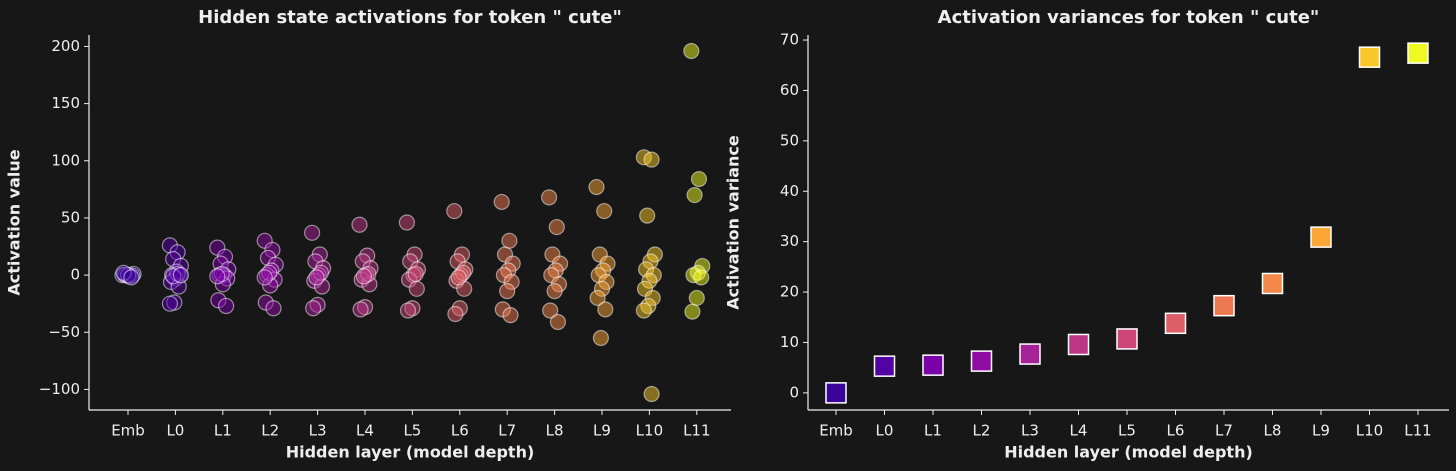 This screenshot has width=1456, height=471. What do you see at coordinates (1129, 17) in the screenshot?
I see `chart-title: Activation variances for token " cute"` at bounding box center [1129, 17].